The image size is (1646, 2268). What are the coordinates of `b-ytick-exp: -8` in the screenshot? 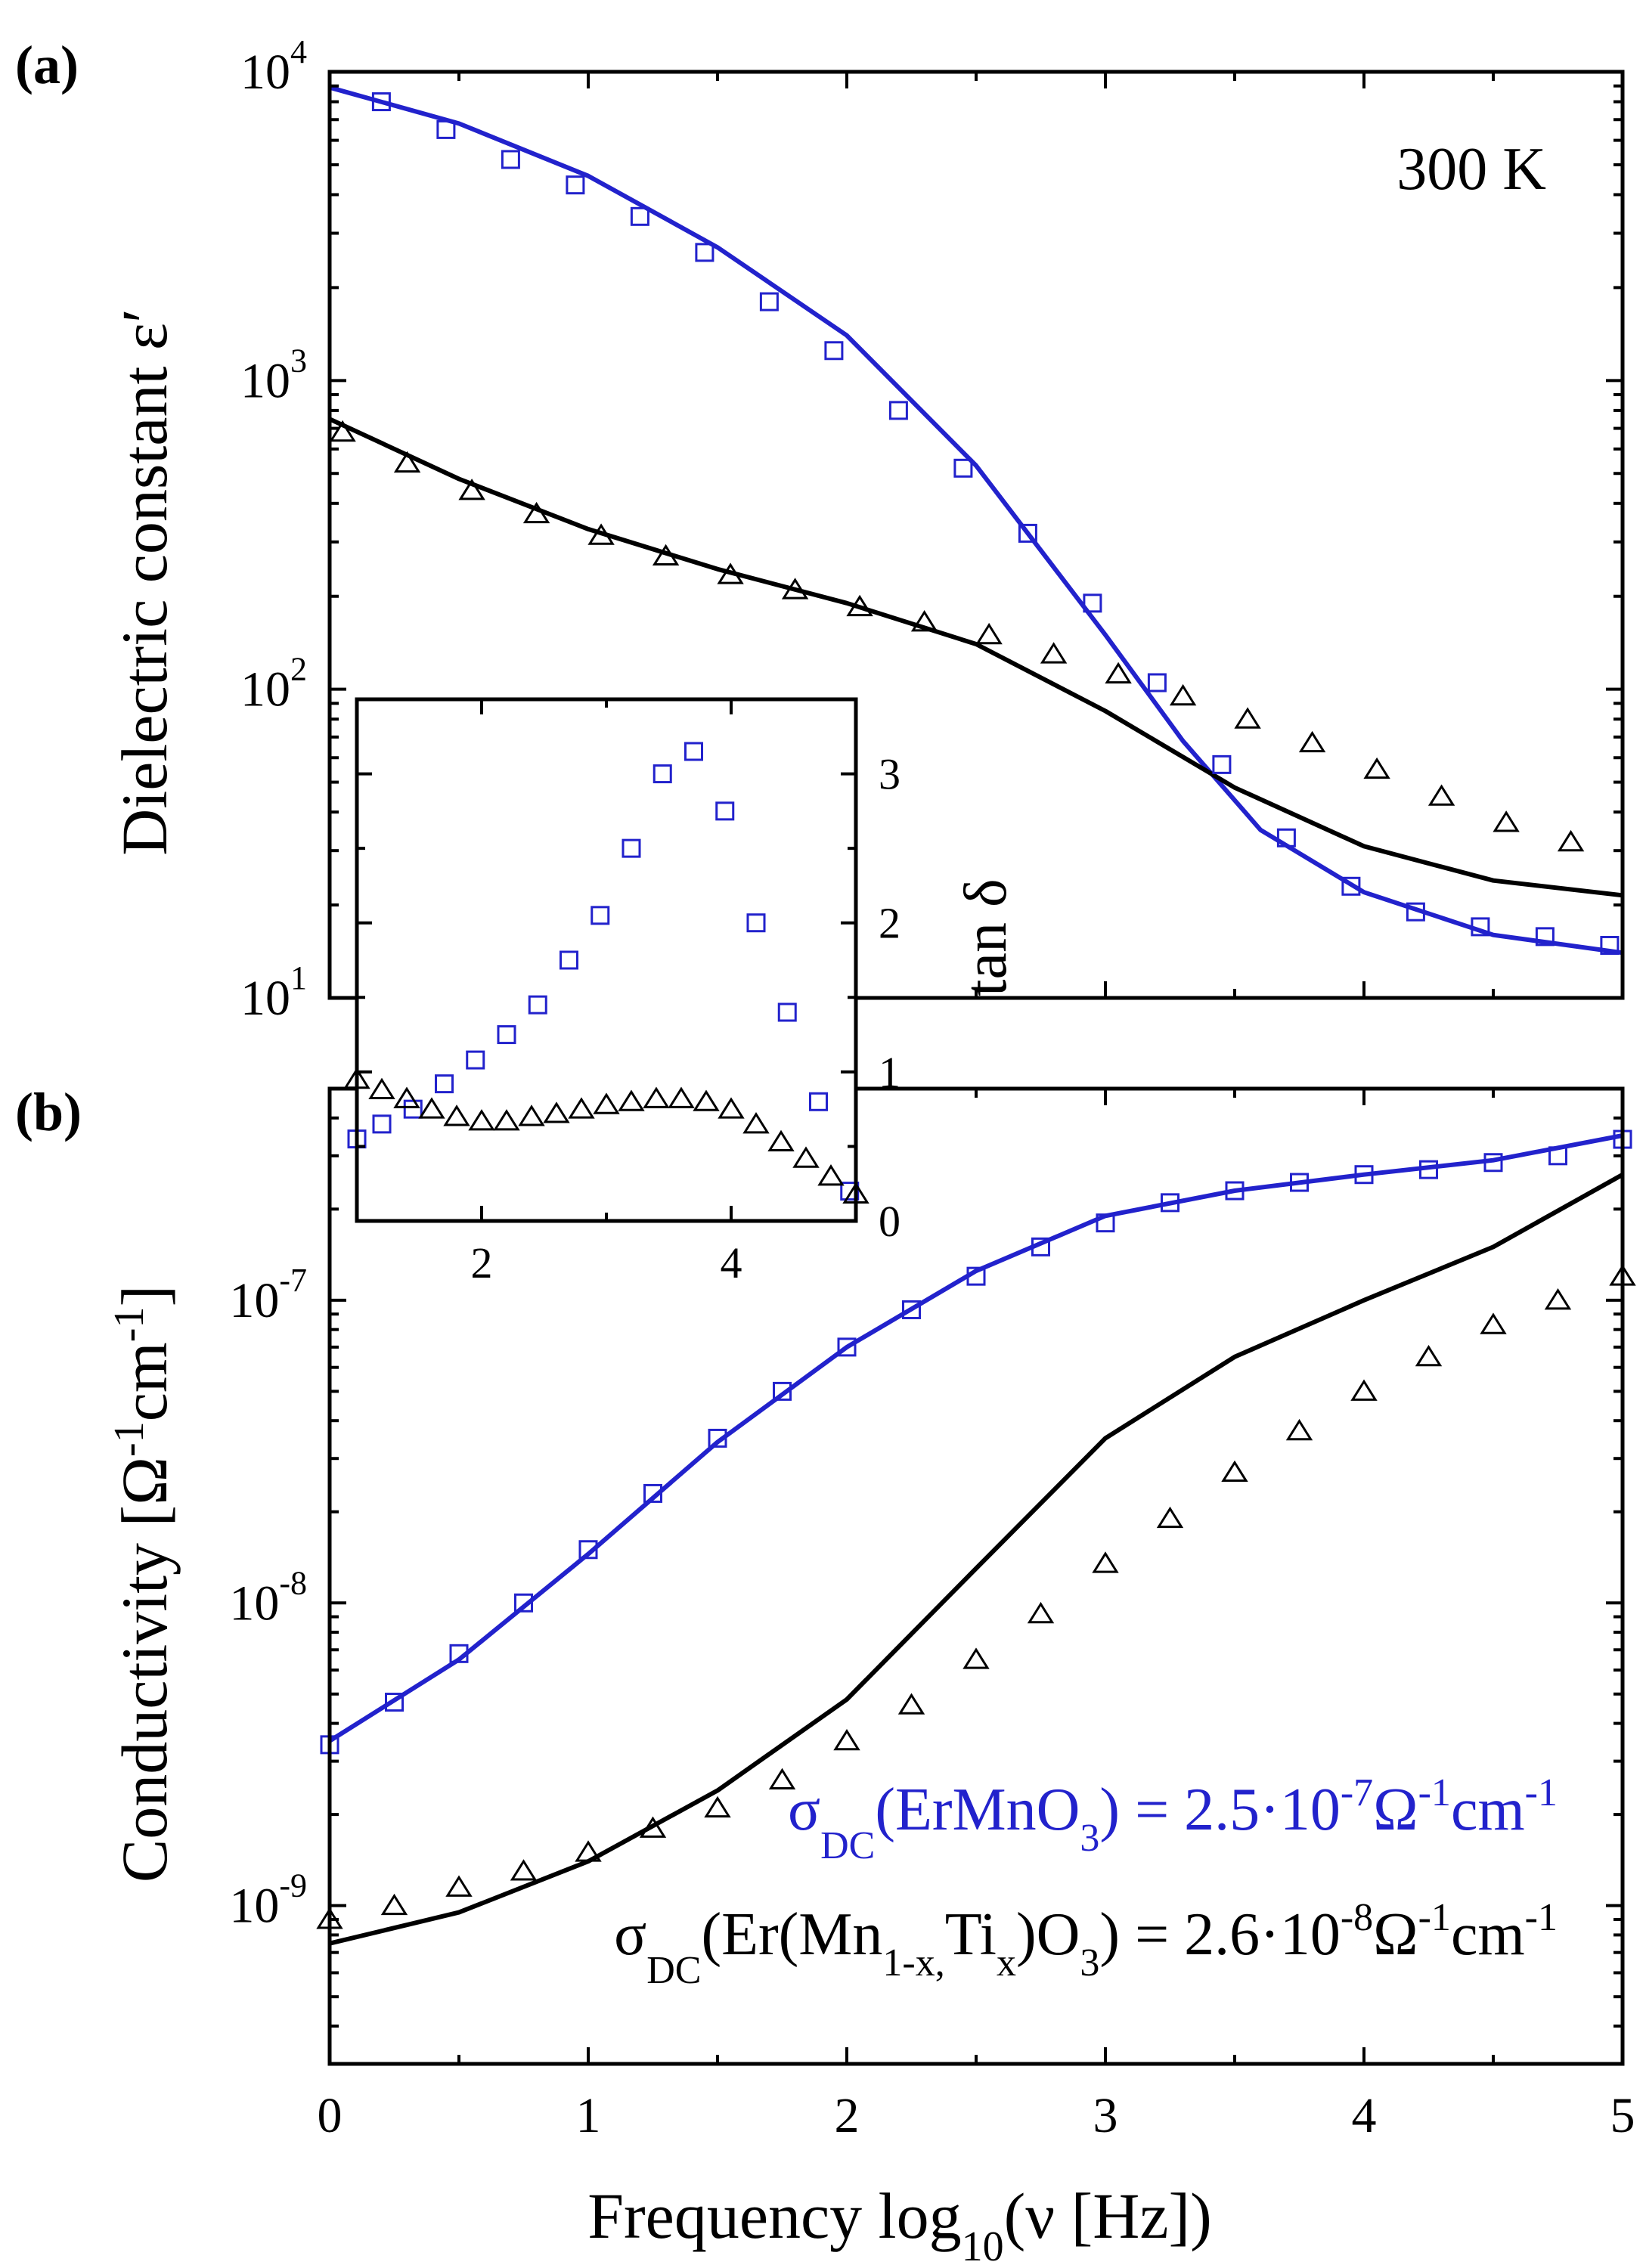 It's located at (293, 1582).